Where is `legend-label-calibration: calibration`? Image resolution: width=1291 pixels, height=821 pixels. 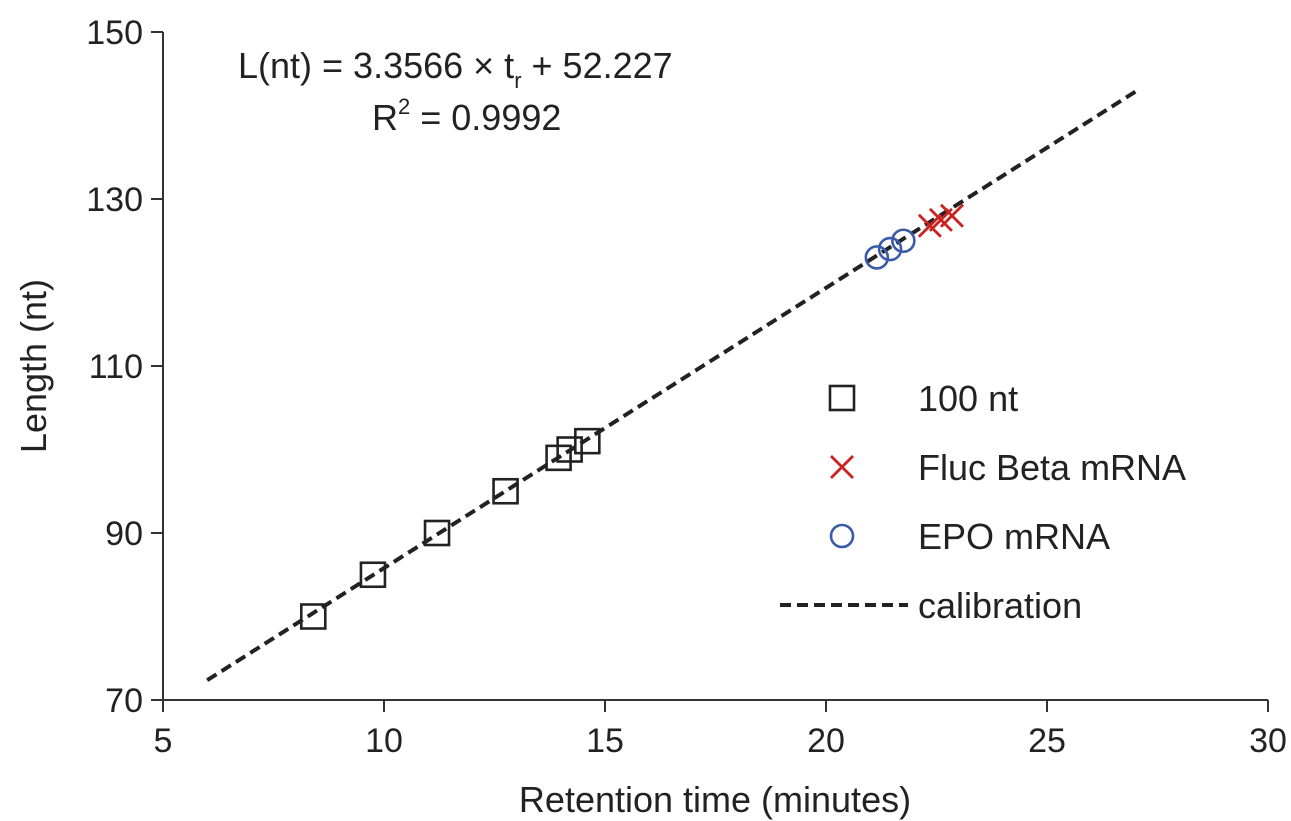 legend-label-calibration: calibration is located at coordinates (1000, 605).